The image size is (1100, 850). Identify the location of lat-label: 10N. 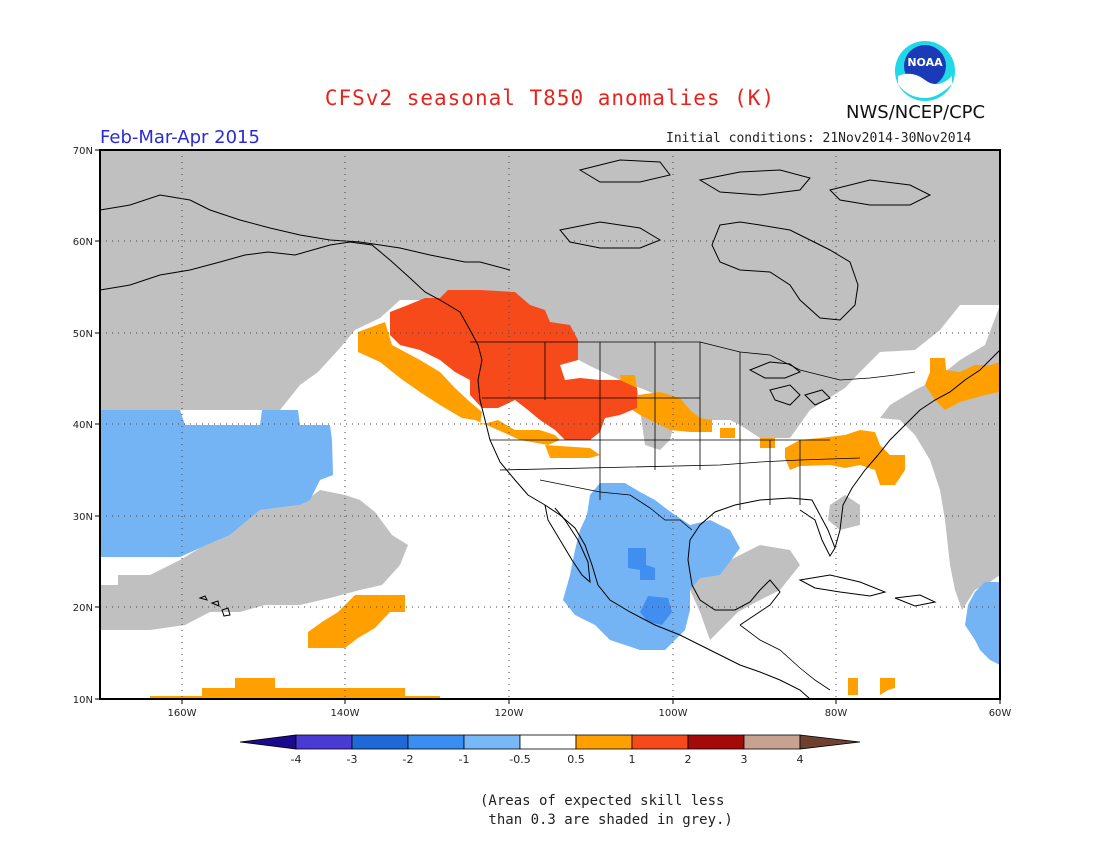
(83, 700).